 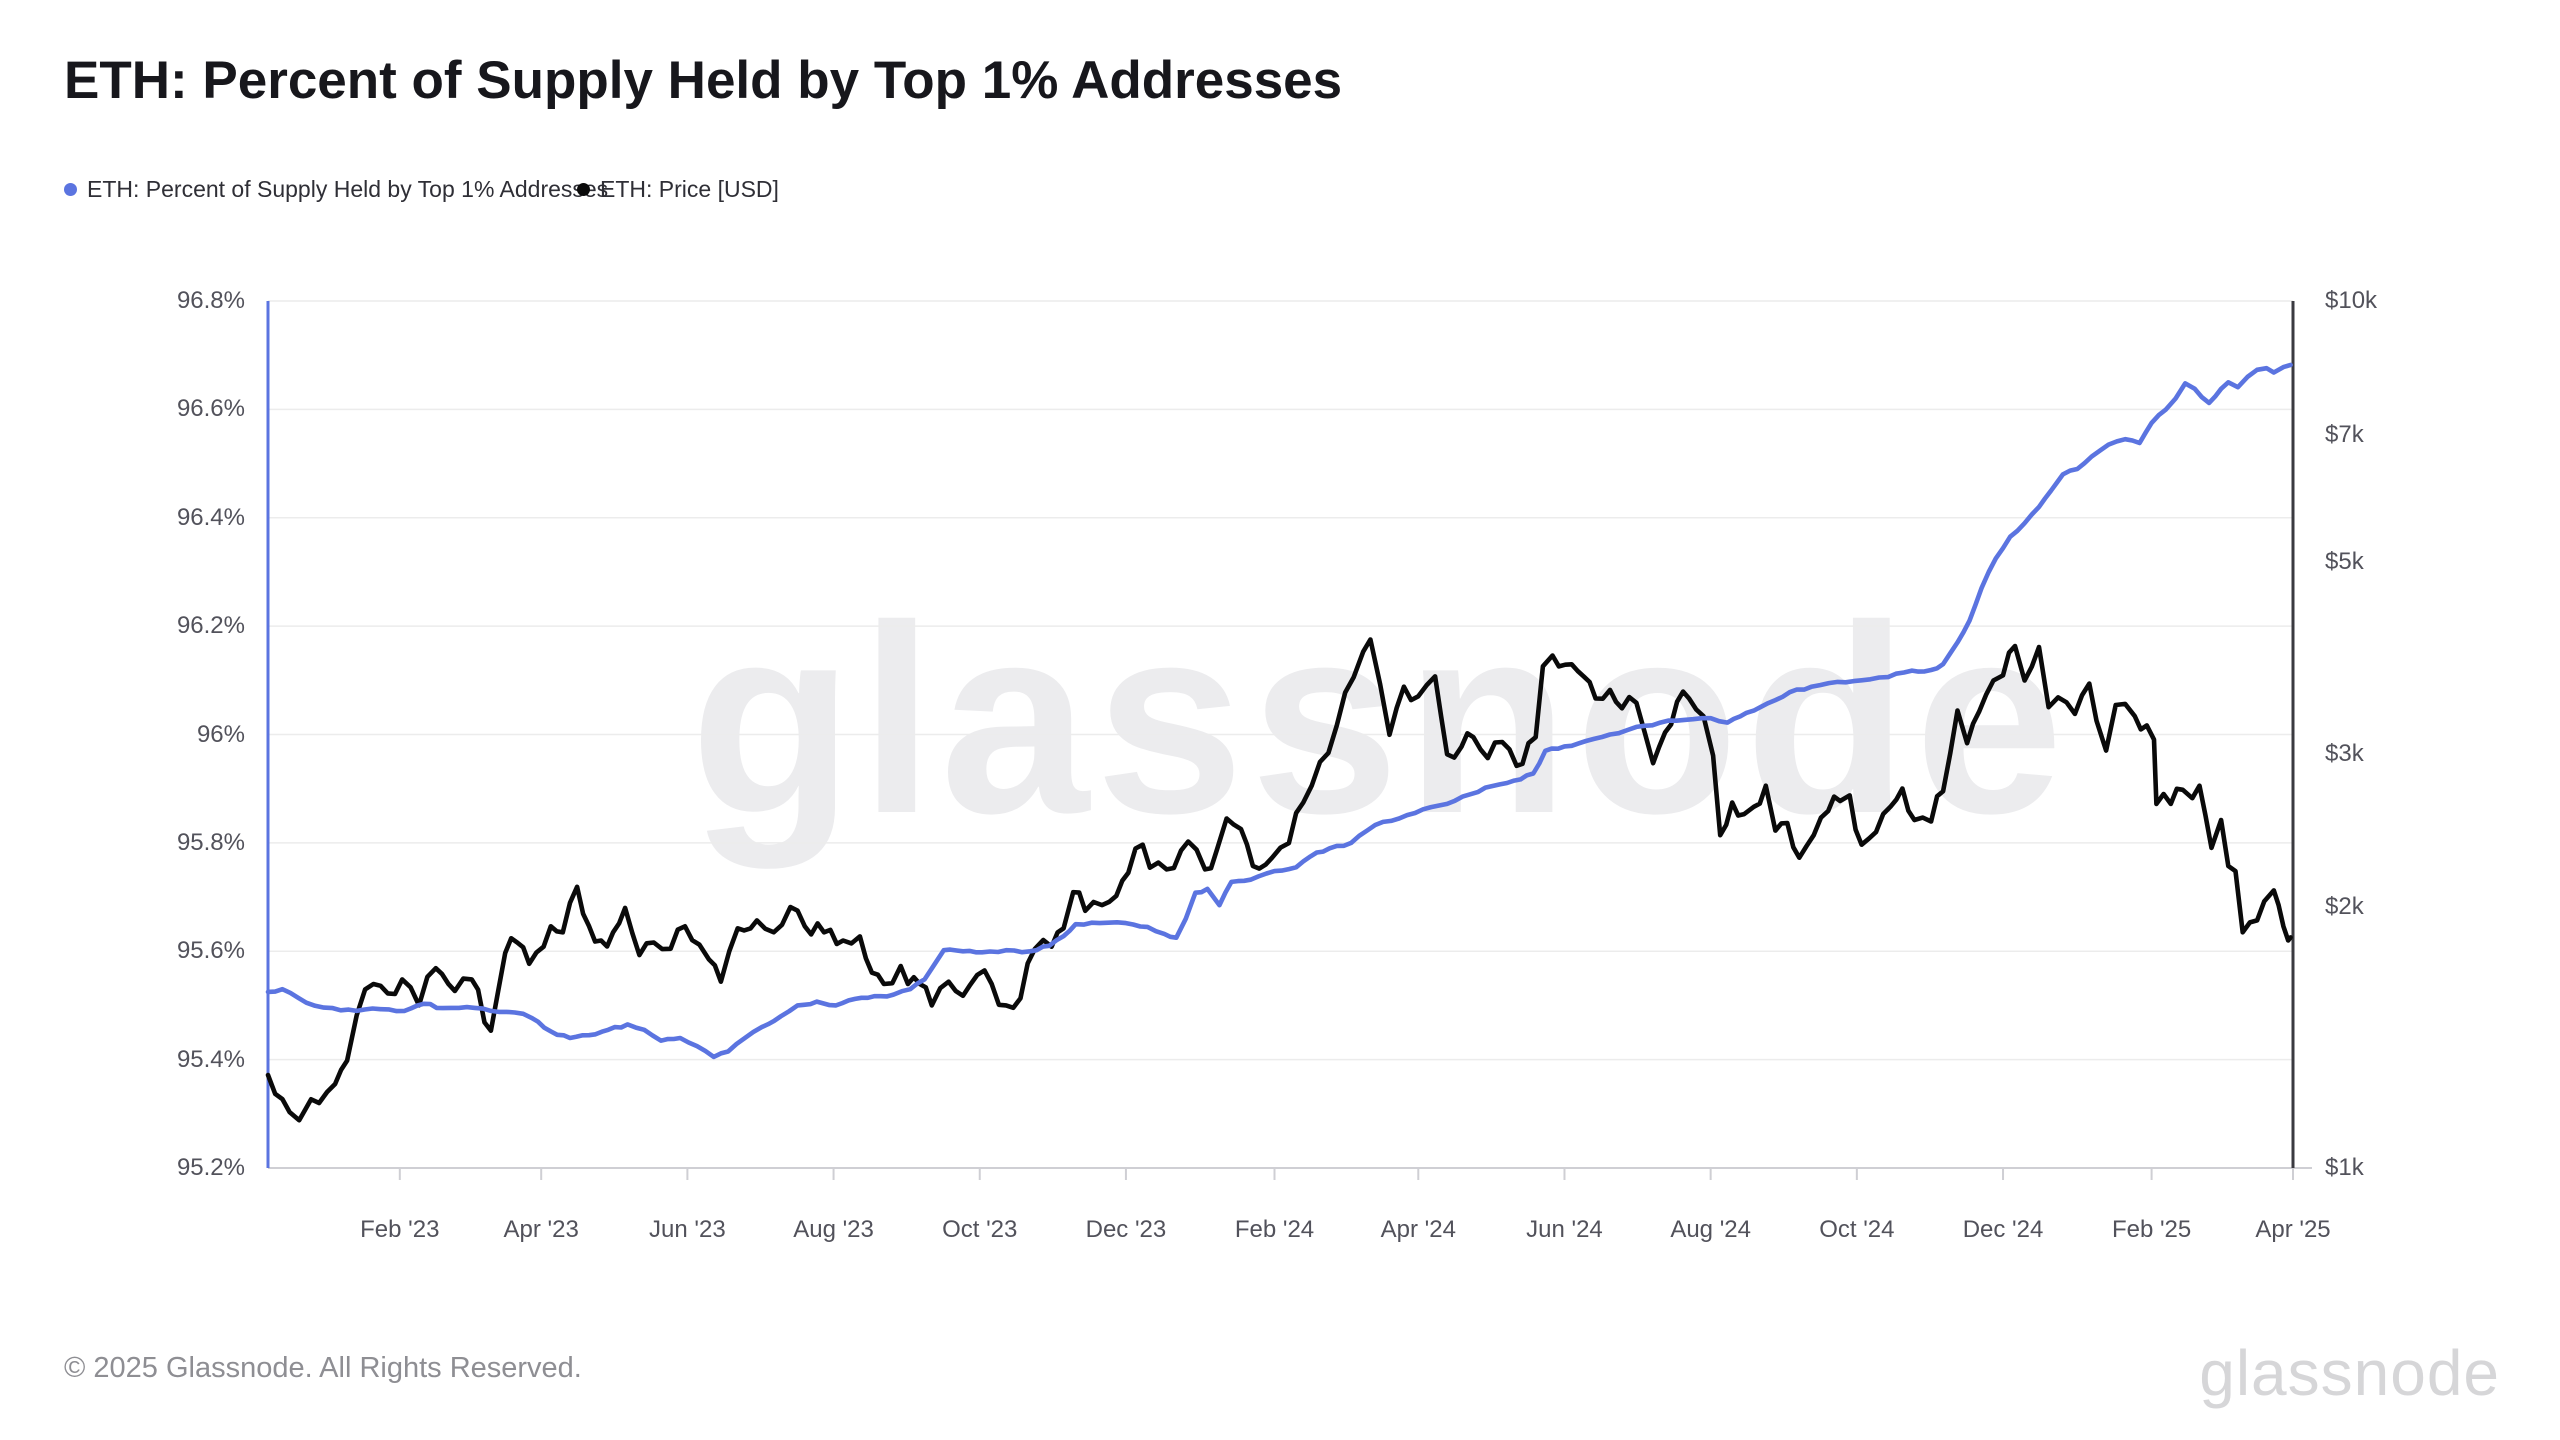 What do you see at coordinates (1126, 1229) in the screenshot?
I see `x-axis-tick-label: Dec '23` at bounding box center [1126, 1229].